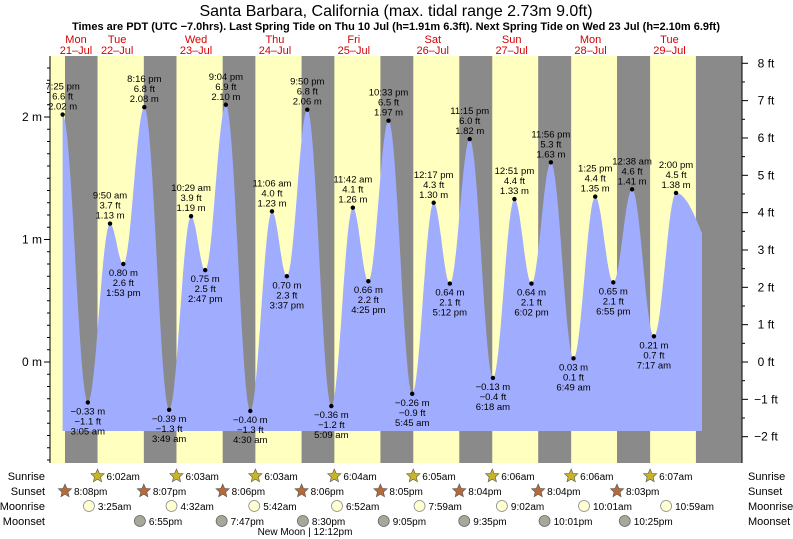 The image size is (793, 539). Describe the element at coordinates (165, 522) in the screenshot. I see `moonset-time: 6:55pm` at that location.